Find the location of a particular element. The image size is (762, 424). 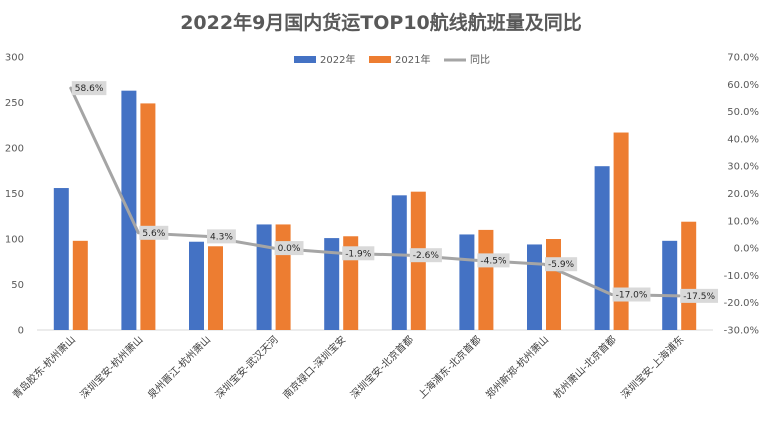

yoy-data-label-text: -4.5% is located at coordinates (493, 261).